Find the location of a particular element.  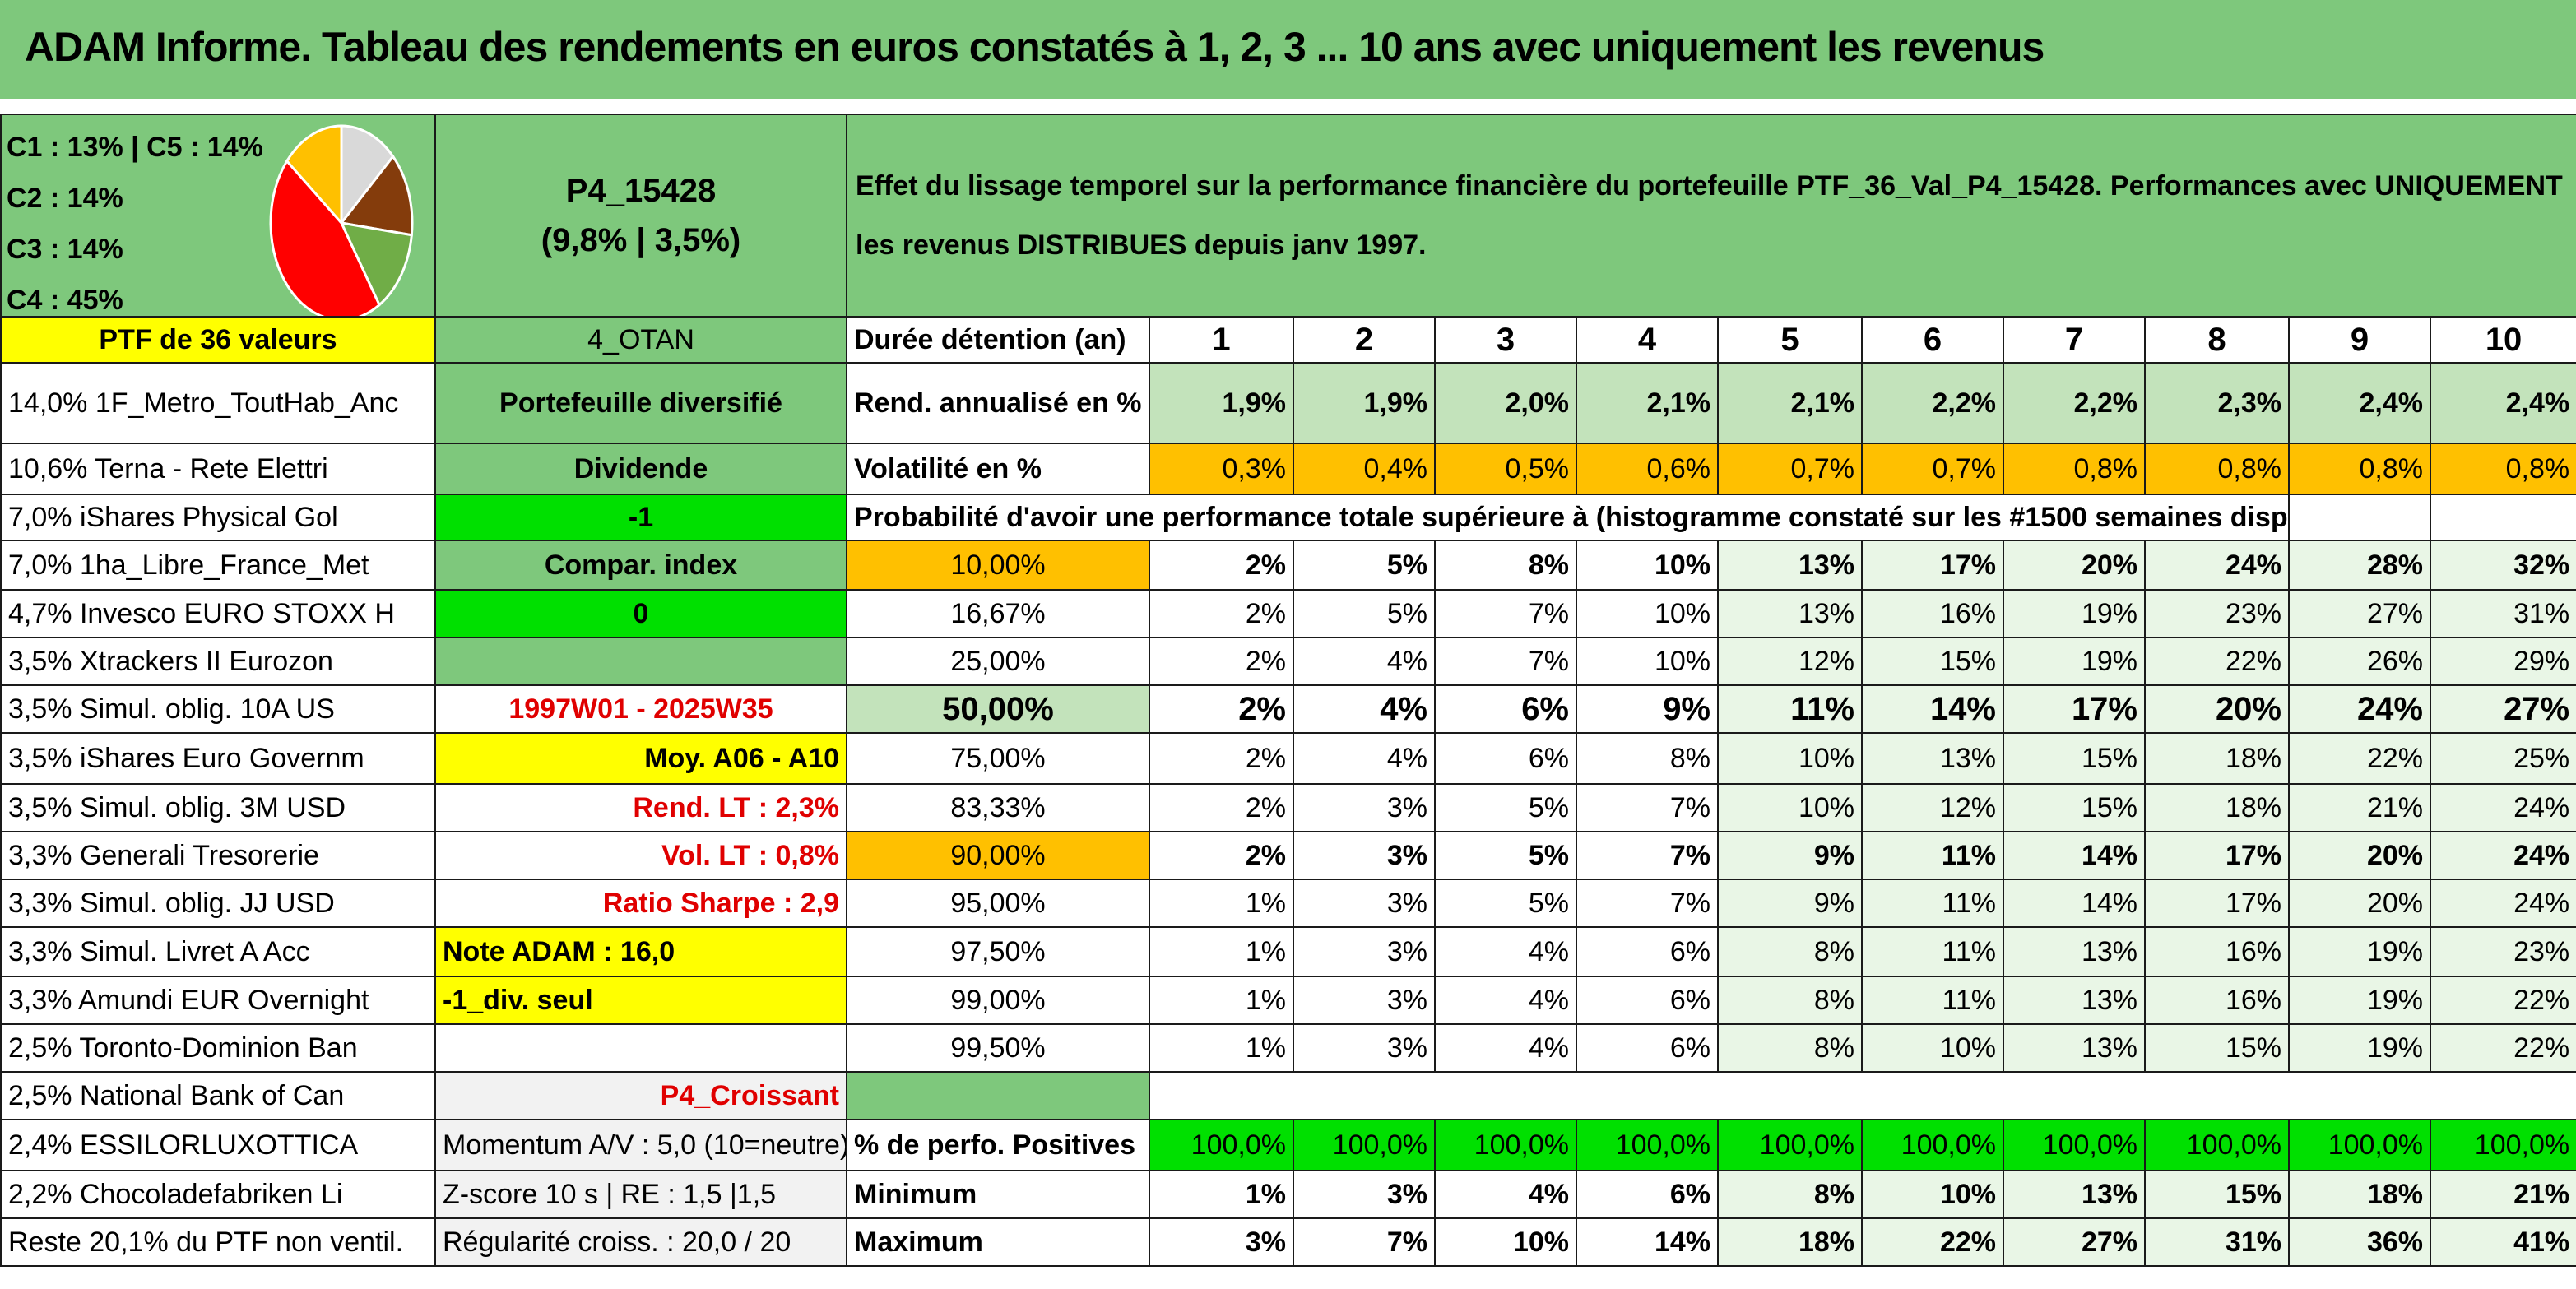

pie-legend-item: C2 : 14% is located at coordinates (65, 198).